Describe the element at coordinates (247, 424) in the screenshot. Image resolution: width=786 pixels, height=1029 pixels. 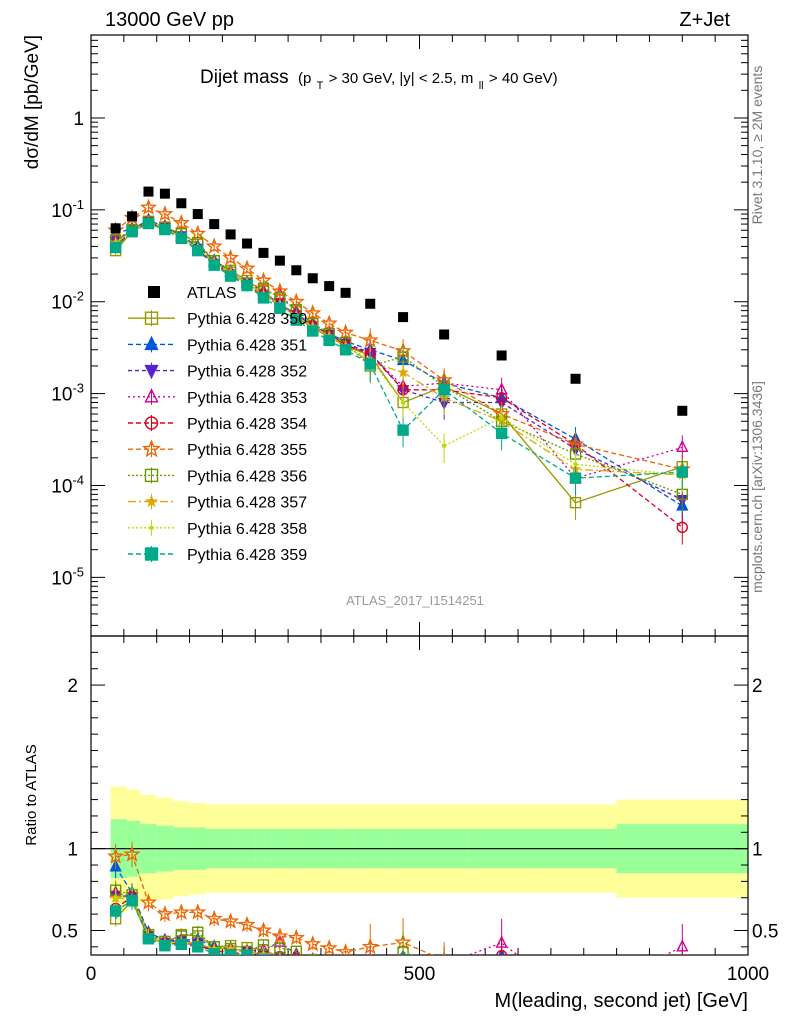
I see `legend-label: Pythia 6.428 354` at that location.